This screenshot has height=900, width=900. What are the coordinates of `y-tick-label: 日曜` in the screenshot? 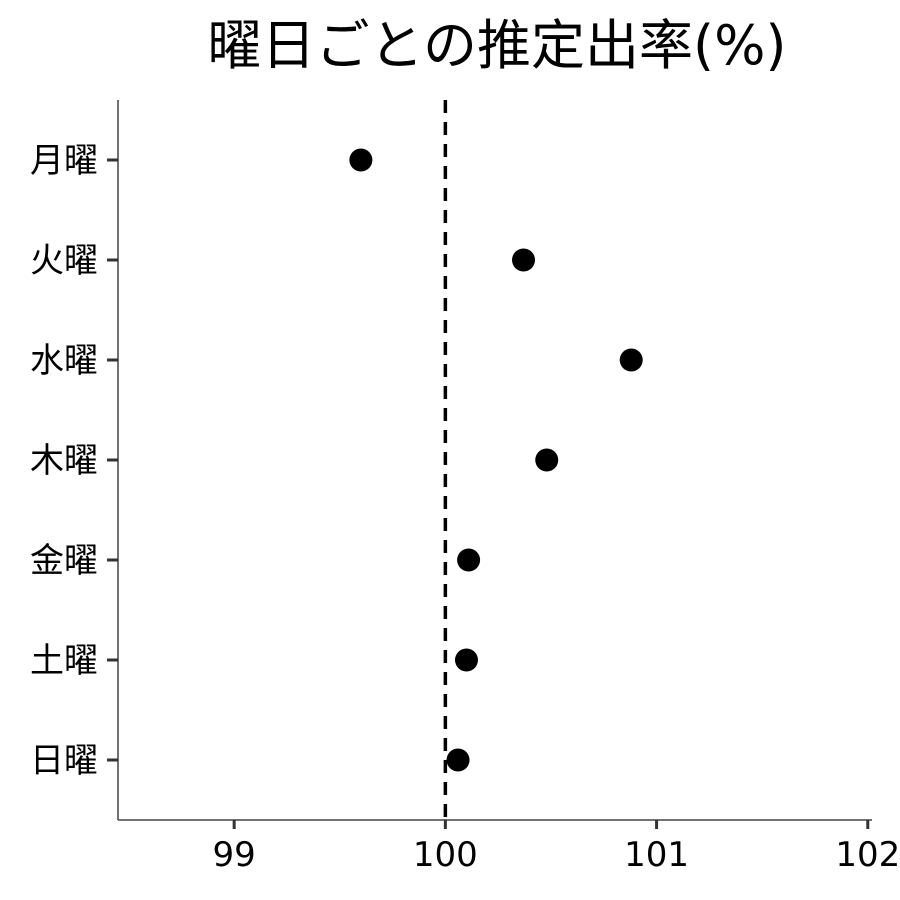 It's located at (64, 761).